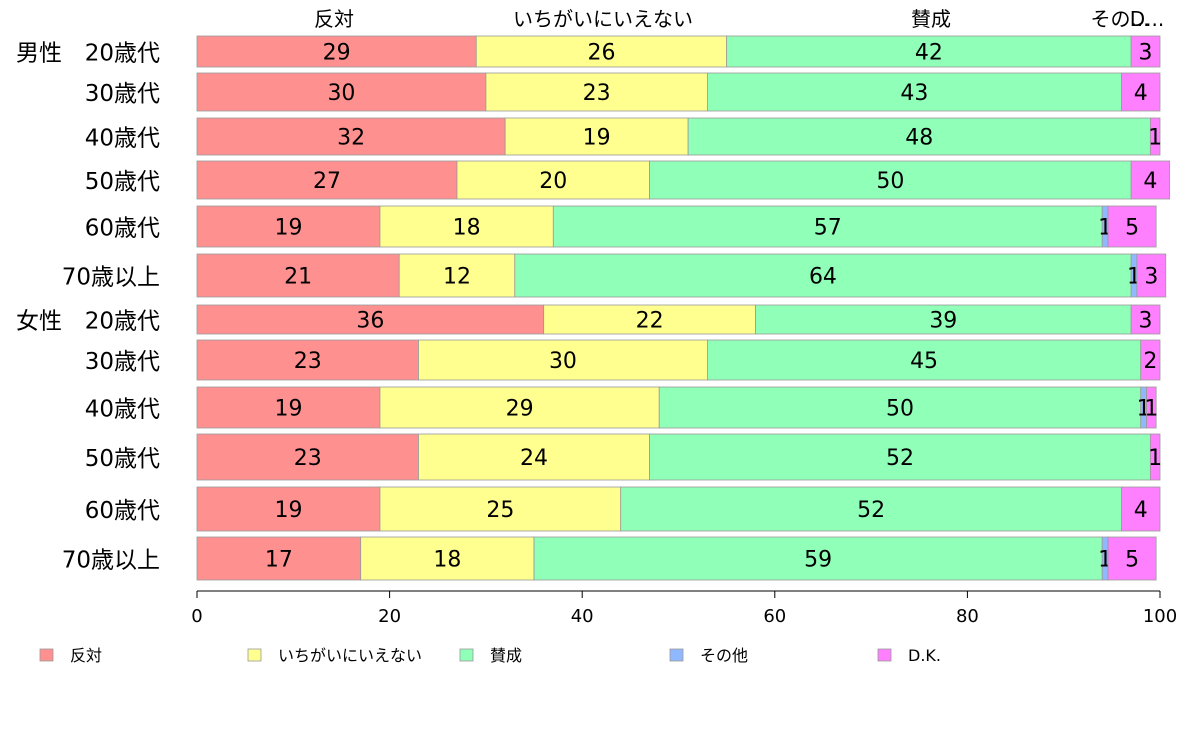  I want to click on x-tick-label: 0, so click(196, 616).